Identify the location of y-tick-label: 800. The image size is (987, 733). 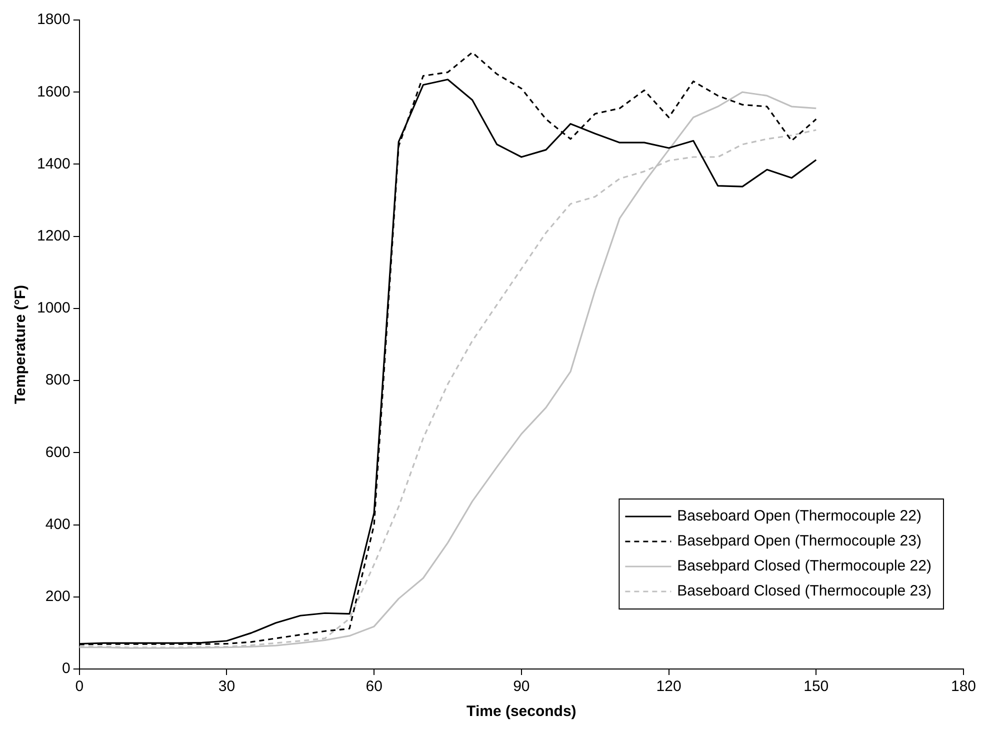
(57, 380).